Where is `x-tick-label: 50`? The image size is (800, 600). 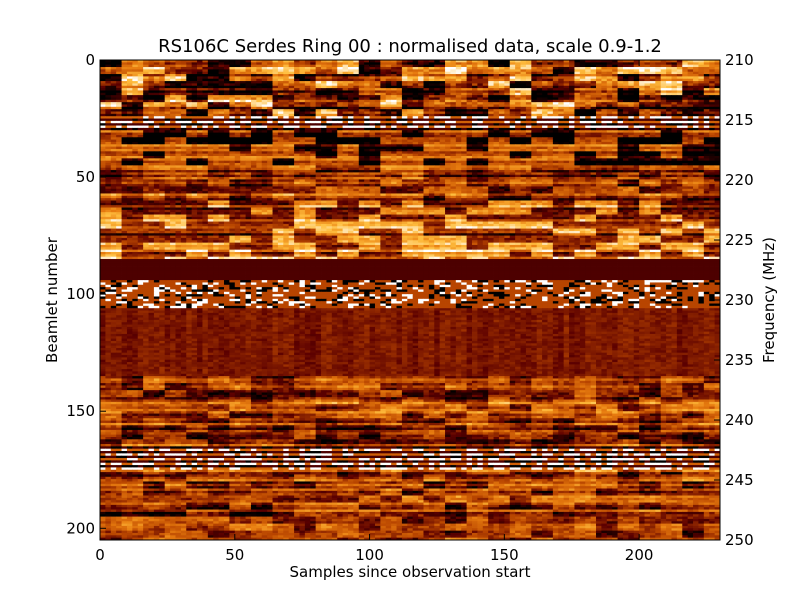
x-tick-label: 50 is located at coordinates (234, 555).